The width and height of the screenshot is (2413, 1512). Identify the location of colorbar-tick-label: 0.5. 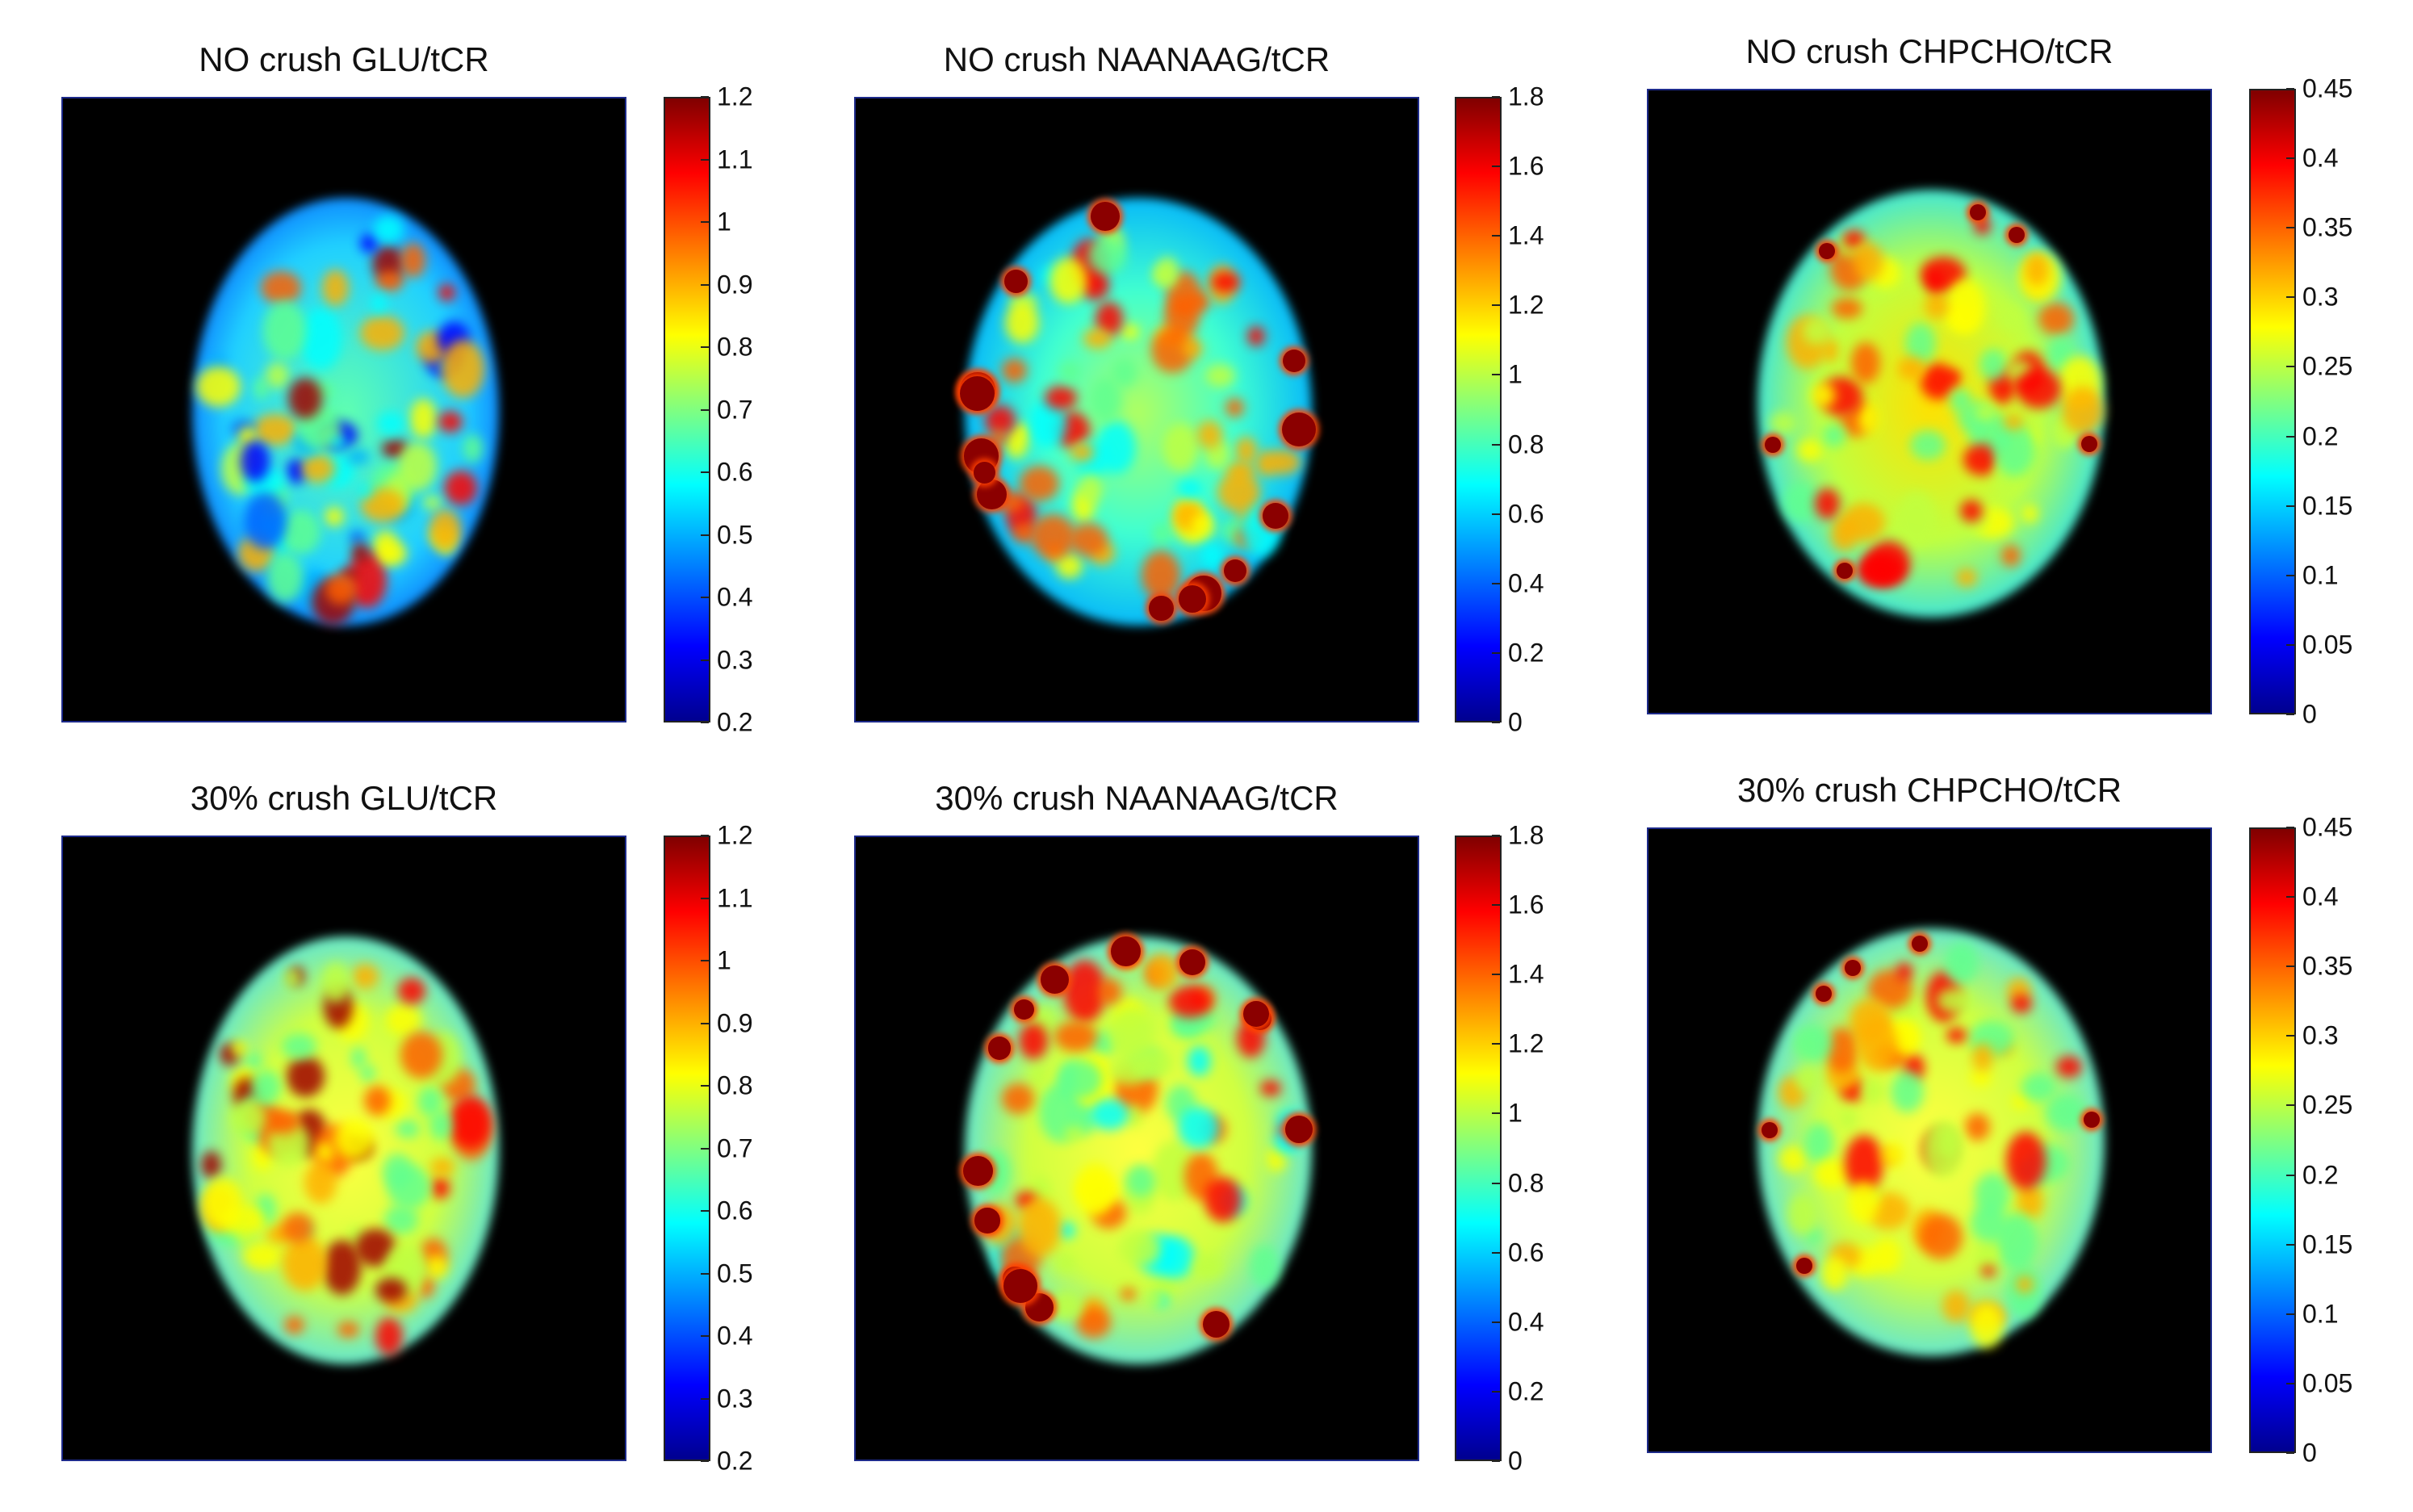
(735, 1273).